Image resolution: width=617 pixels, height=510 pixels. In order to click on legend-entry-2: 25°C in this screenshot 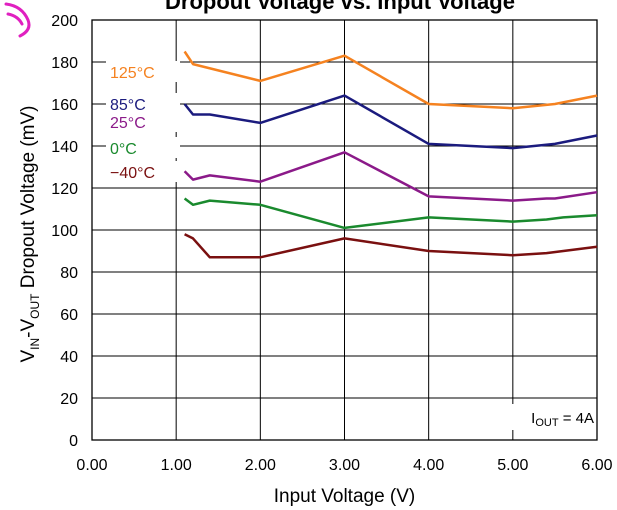, I will do `click(128, 123)`.